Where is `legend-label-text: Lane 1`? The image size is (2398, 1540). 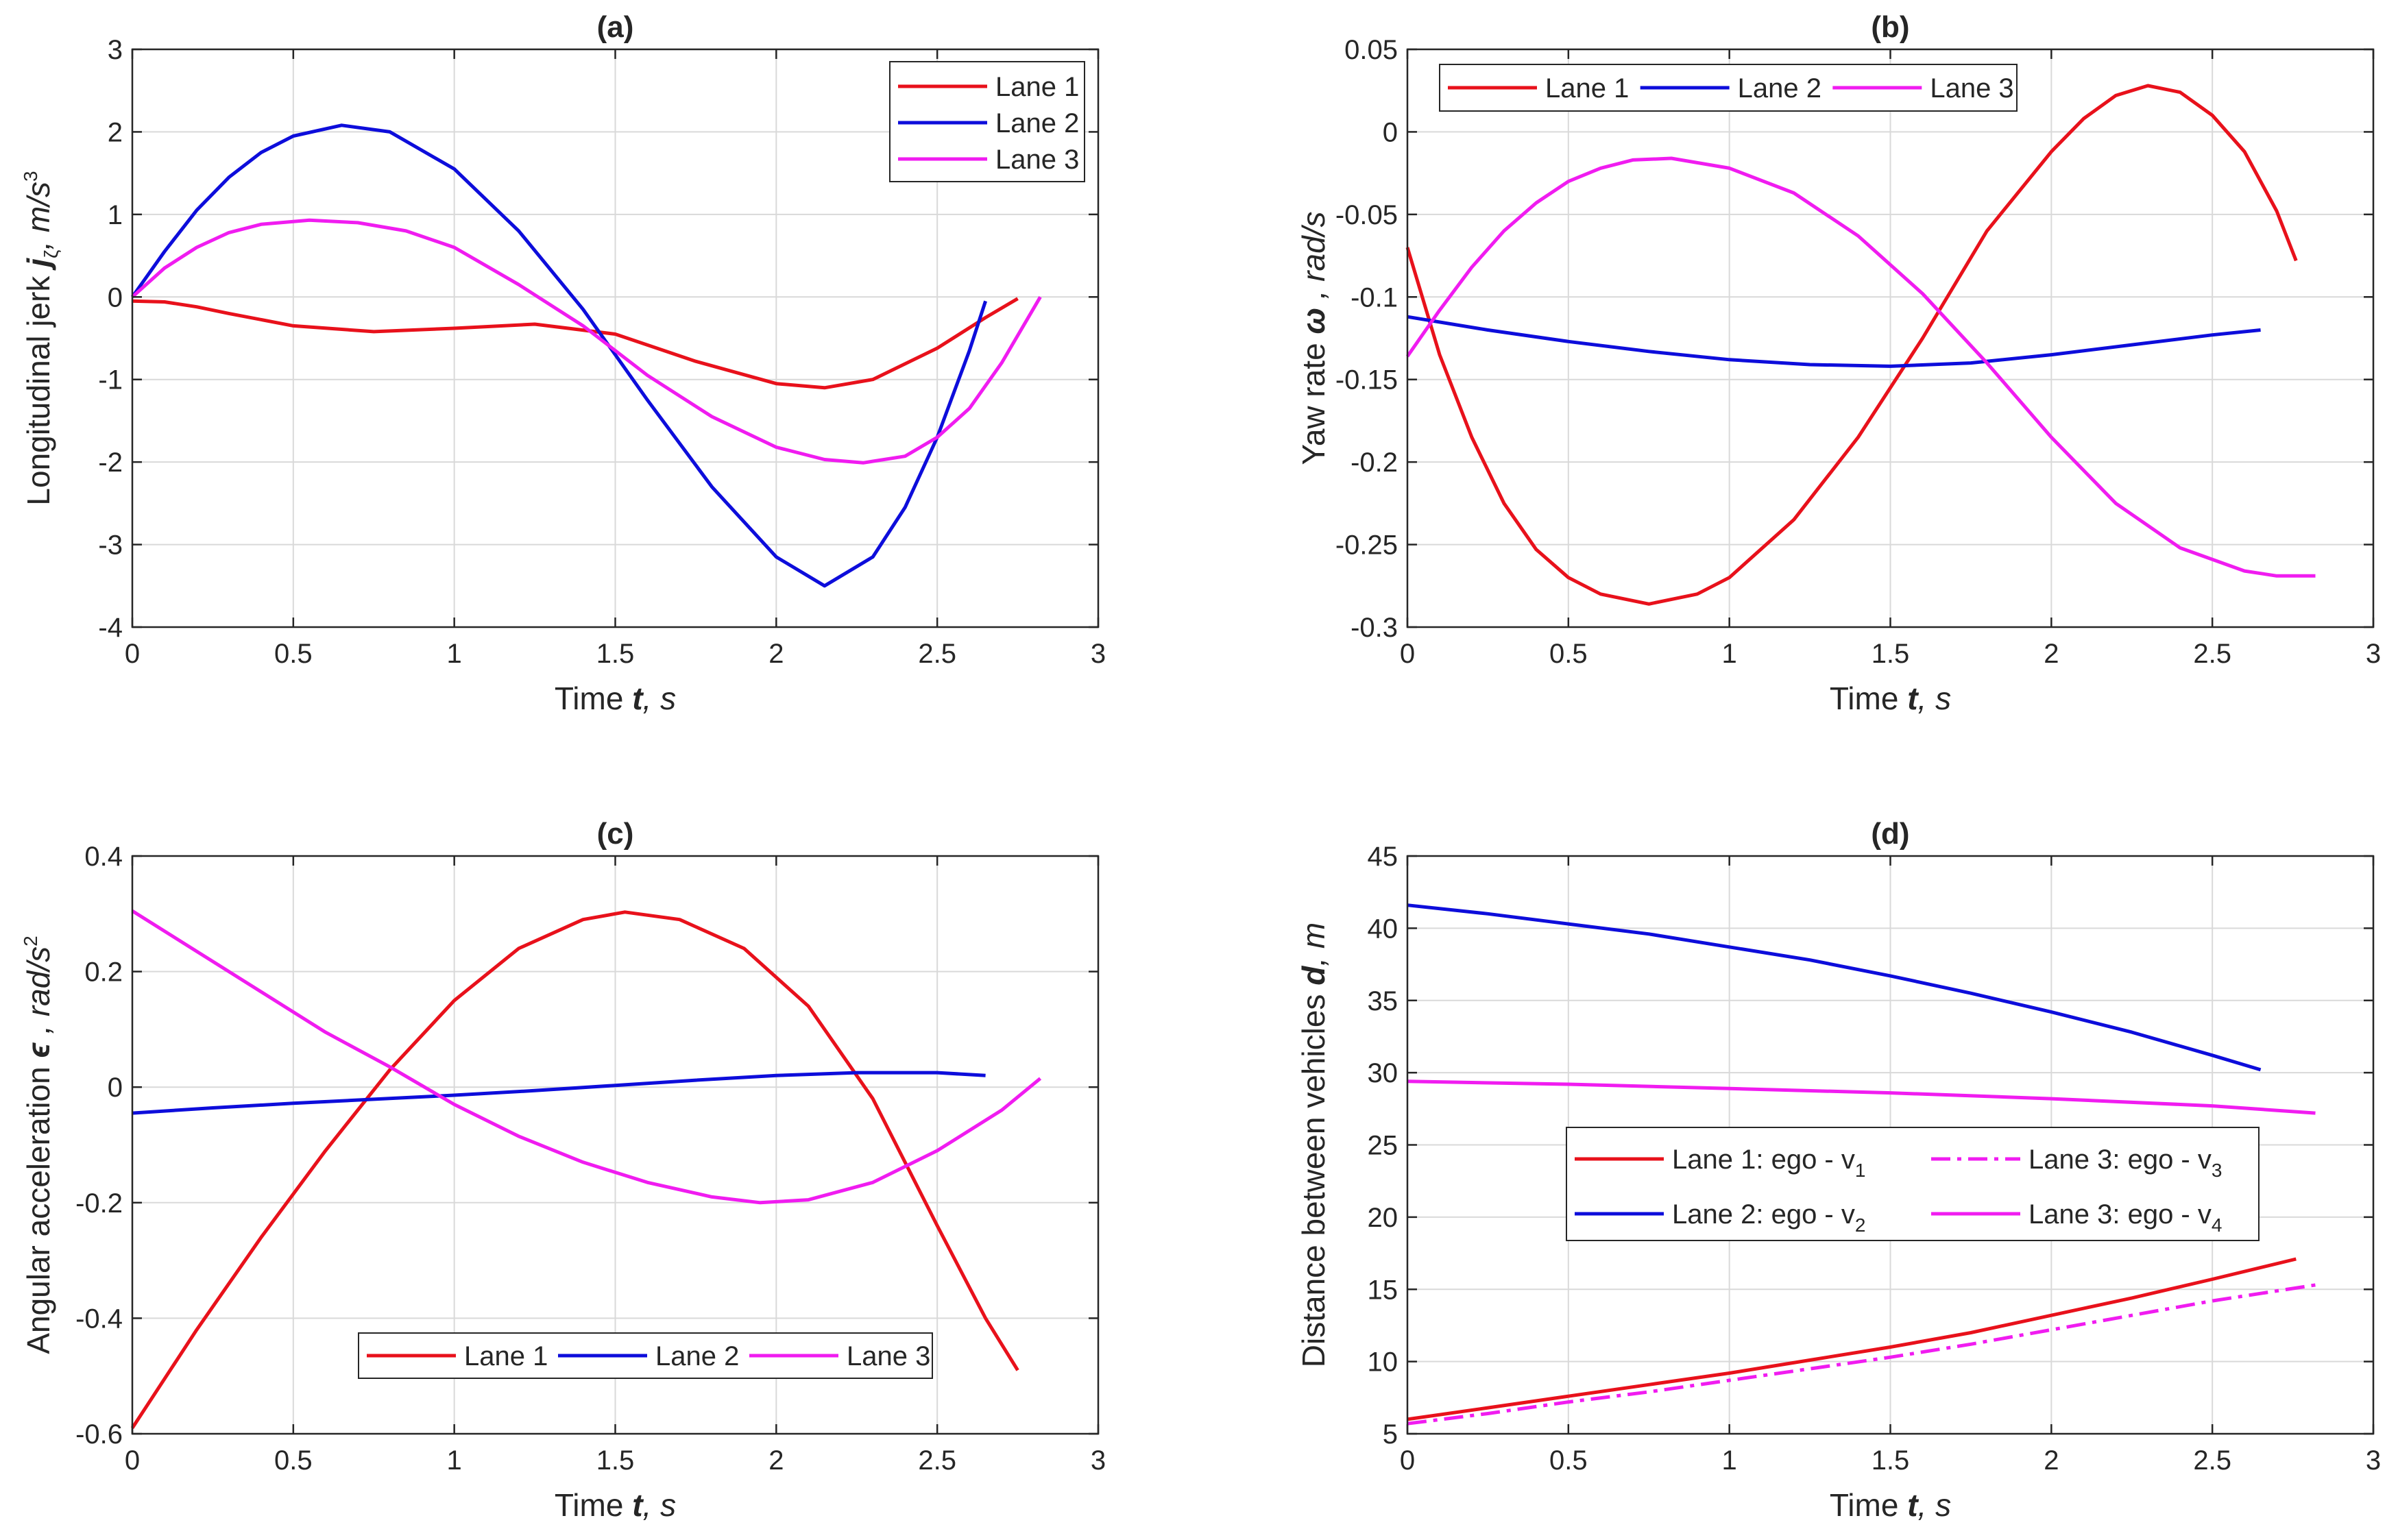
legend-label-text: Lane 1 is located at coordinates (1037, 87).